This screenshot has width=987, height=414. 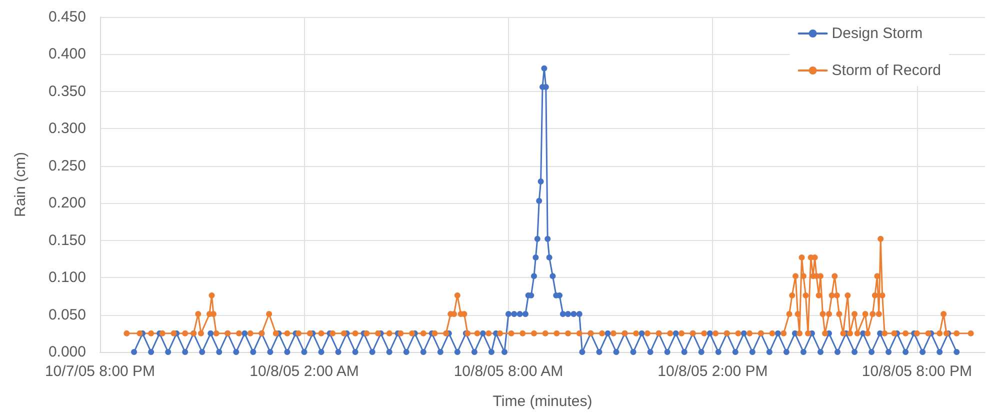 I want to click on y-tick-label: 0.200, so click(x=67, y=203).